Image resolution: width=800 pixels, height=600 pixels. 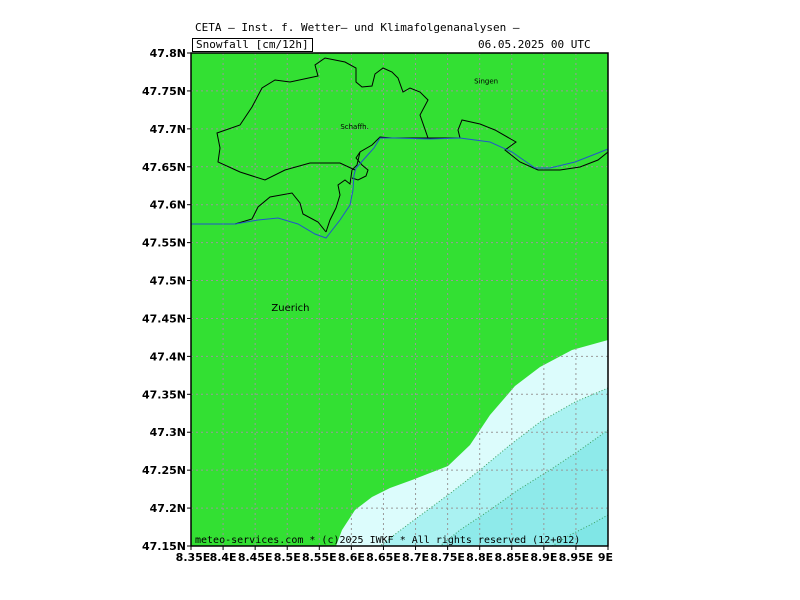 What do you see at coordinates (168, 281) in the screenshot?
I see `y-tick-label: 47.5N` at bounding box center [168, 281].